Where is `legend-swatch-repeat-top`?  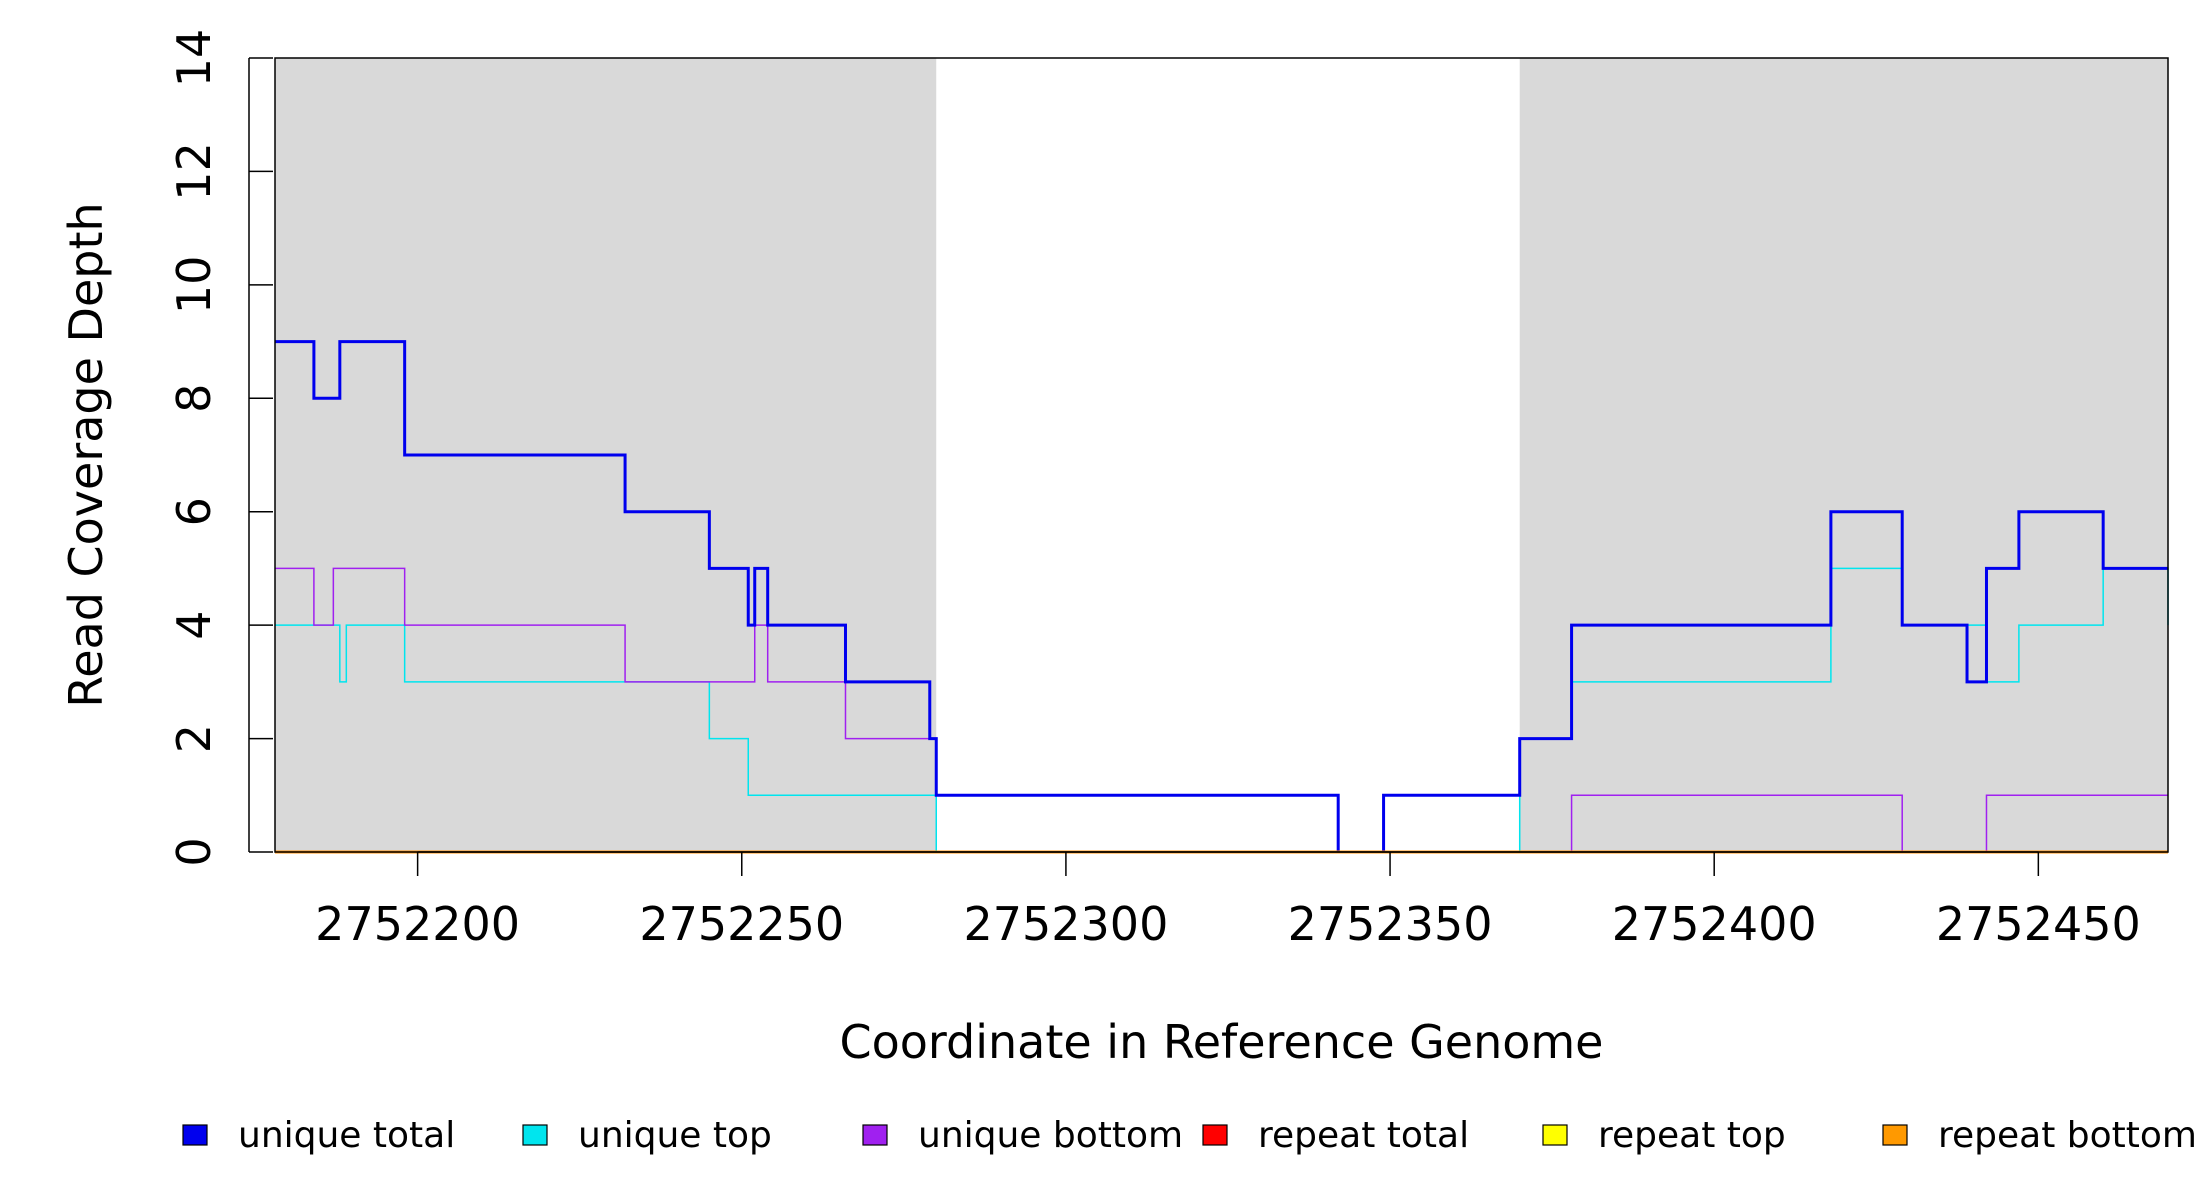 legend-swatch-repeat-top is located at coordinates (1555, 1135).